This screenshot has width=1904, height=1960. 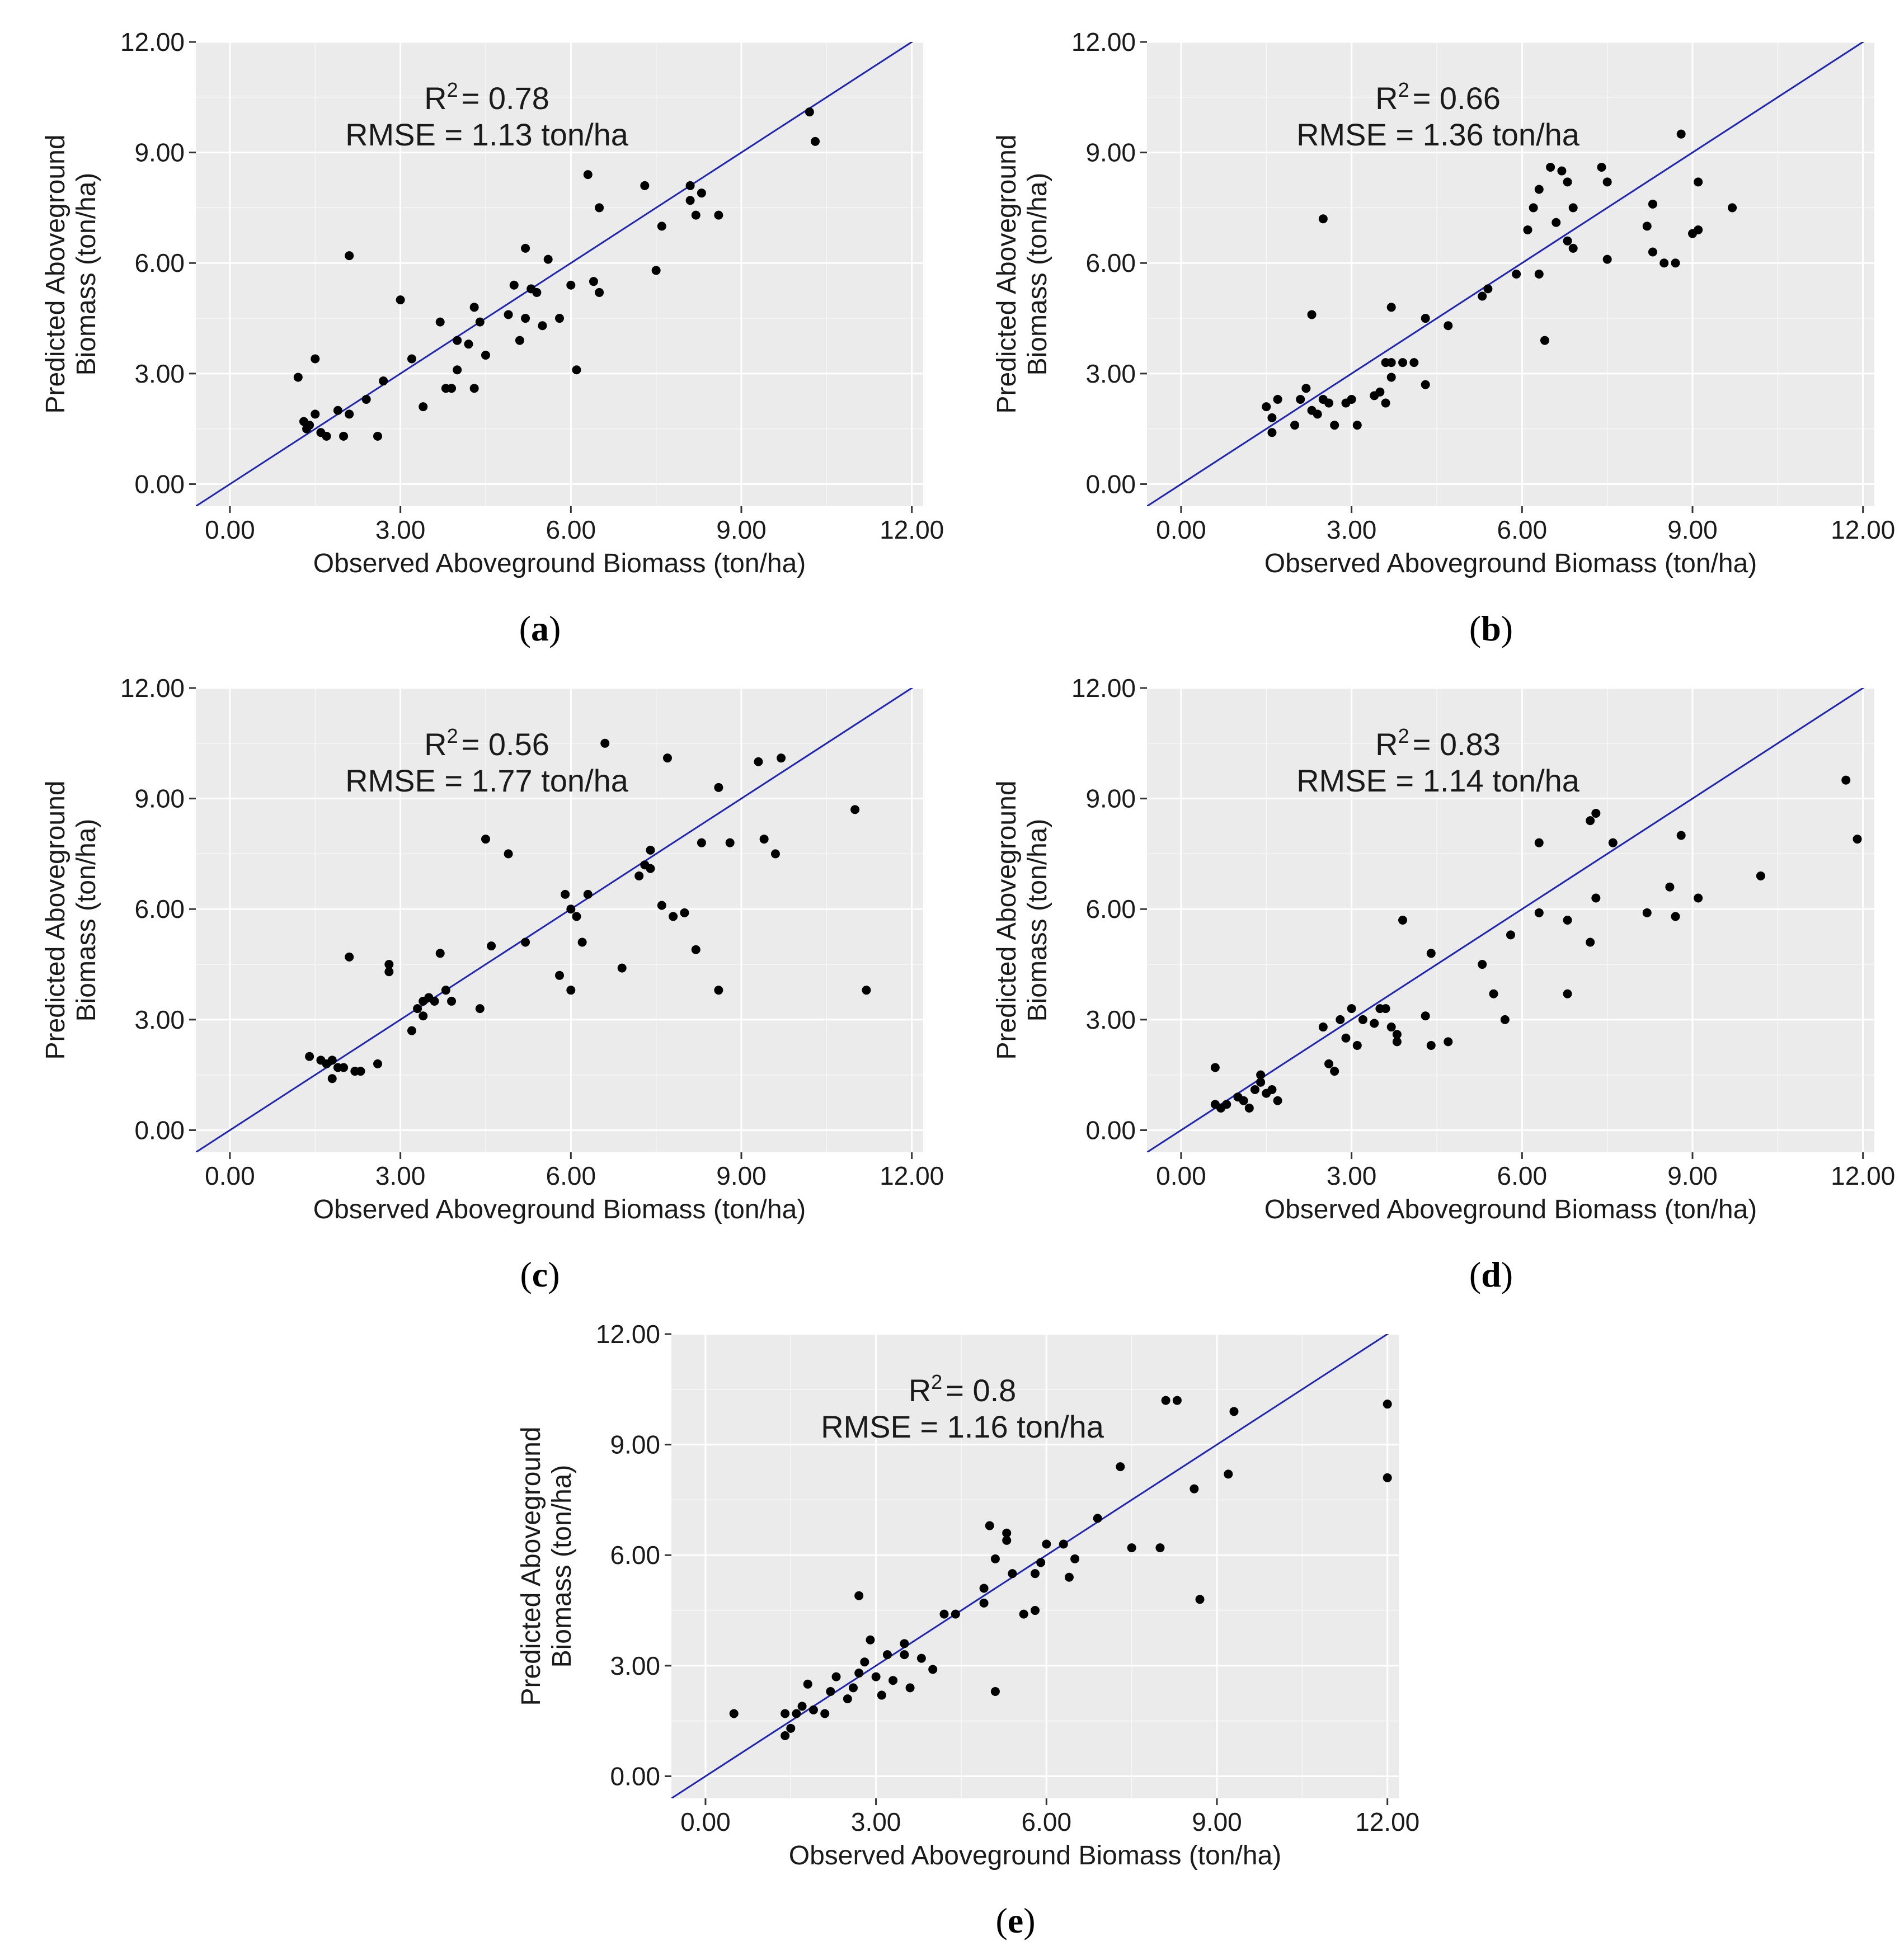 I want to click on x-tick-label: 0.00, so click(x=230, y=529).